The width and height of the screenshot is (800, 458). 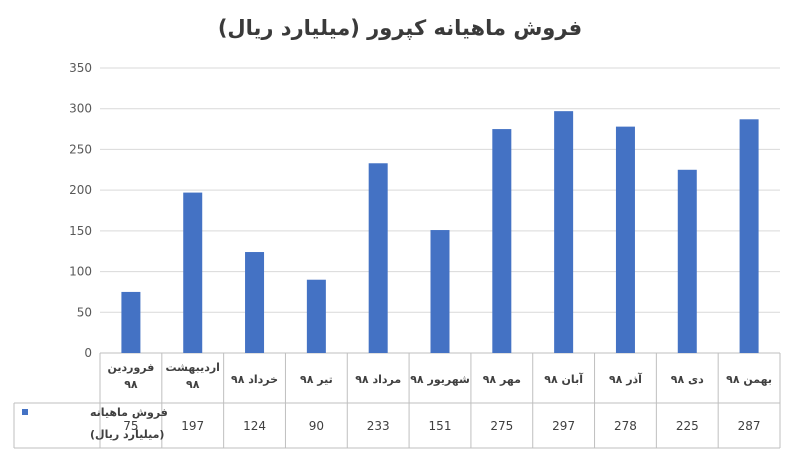 I want to click on chart-title: فروش ماهیانه کپرور (میلیارد ریال), so click(x=400, y=28).